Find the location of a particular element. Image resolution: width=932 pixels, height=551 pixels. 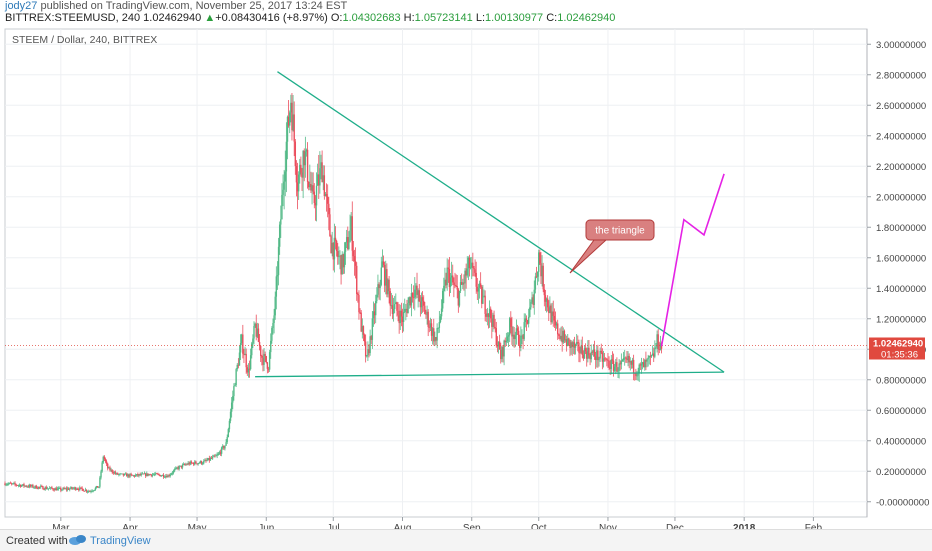

x-tick-label: Apr is located at coordinates (130, 526).